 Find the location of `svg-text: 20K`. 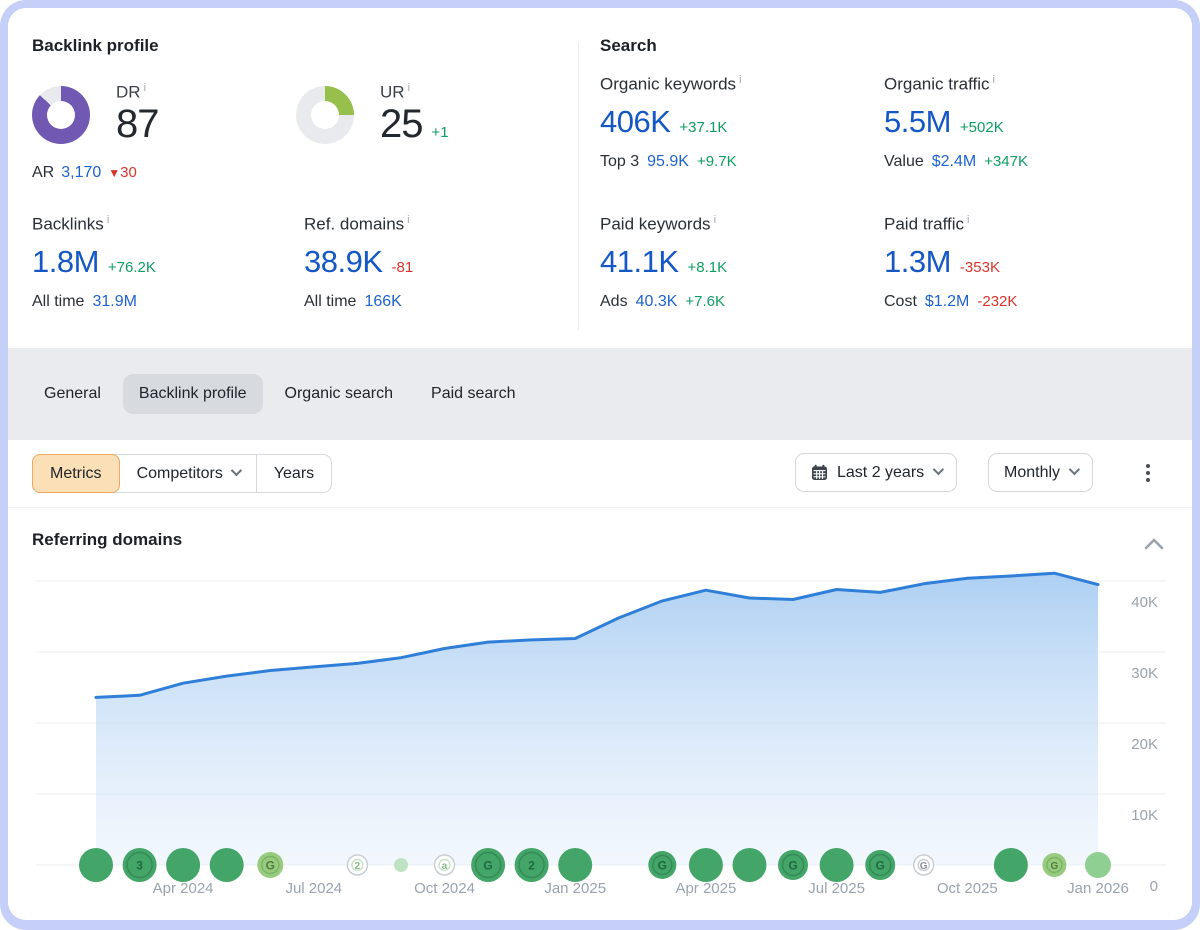

svg-text: 20K is located at coordinates (1144, 744).